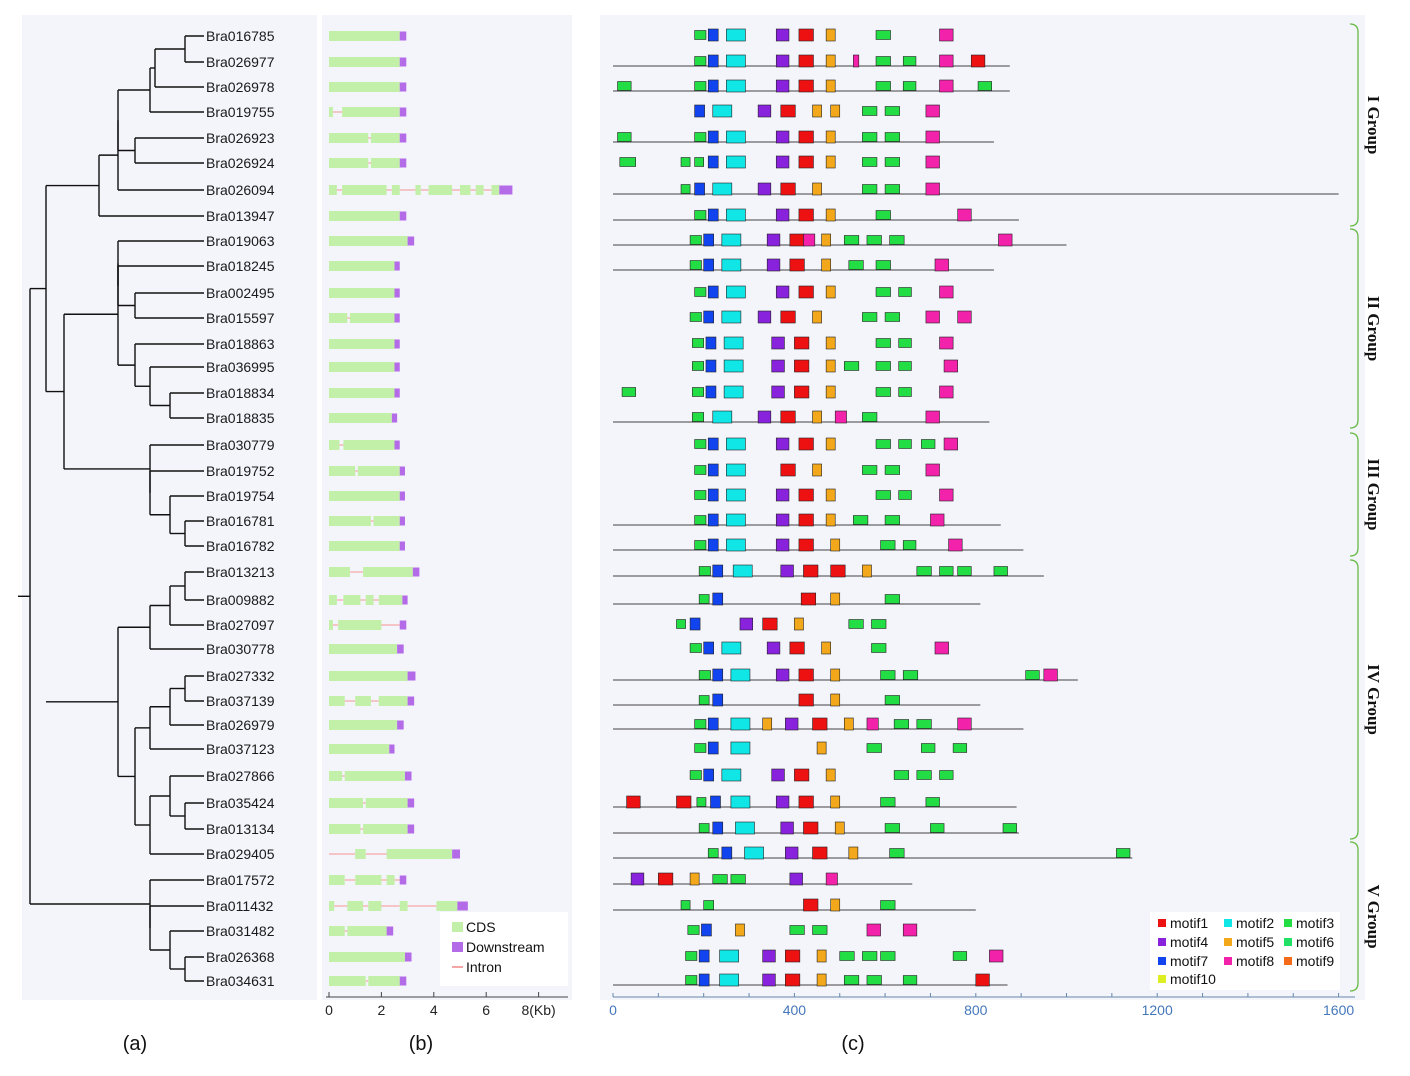 The height and width of the screenshot is (1076, 1410). Describe the element at coordinates (434, 1010) in the screenshot. I see `gene-axis-tick-label: 4` at that location.